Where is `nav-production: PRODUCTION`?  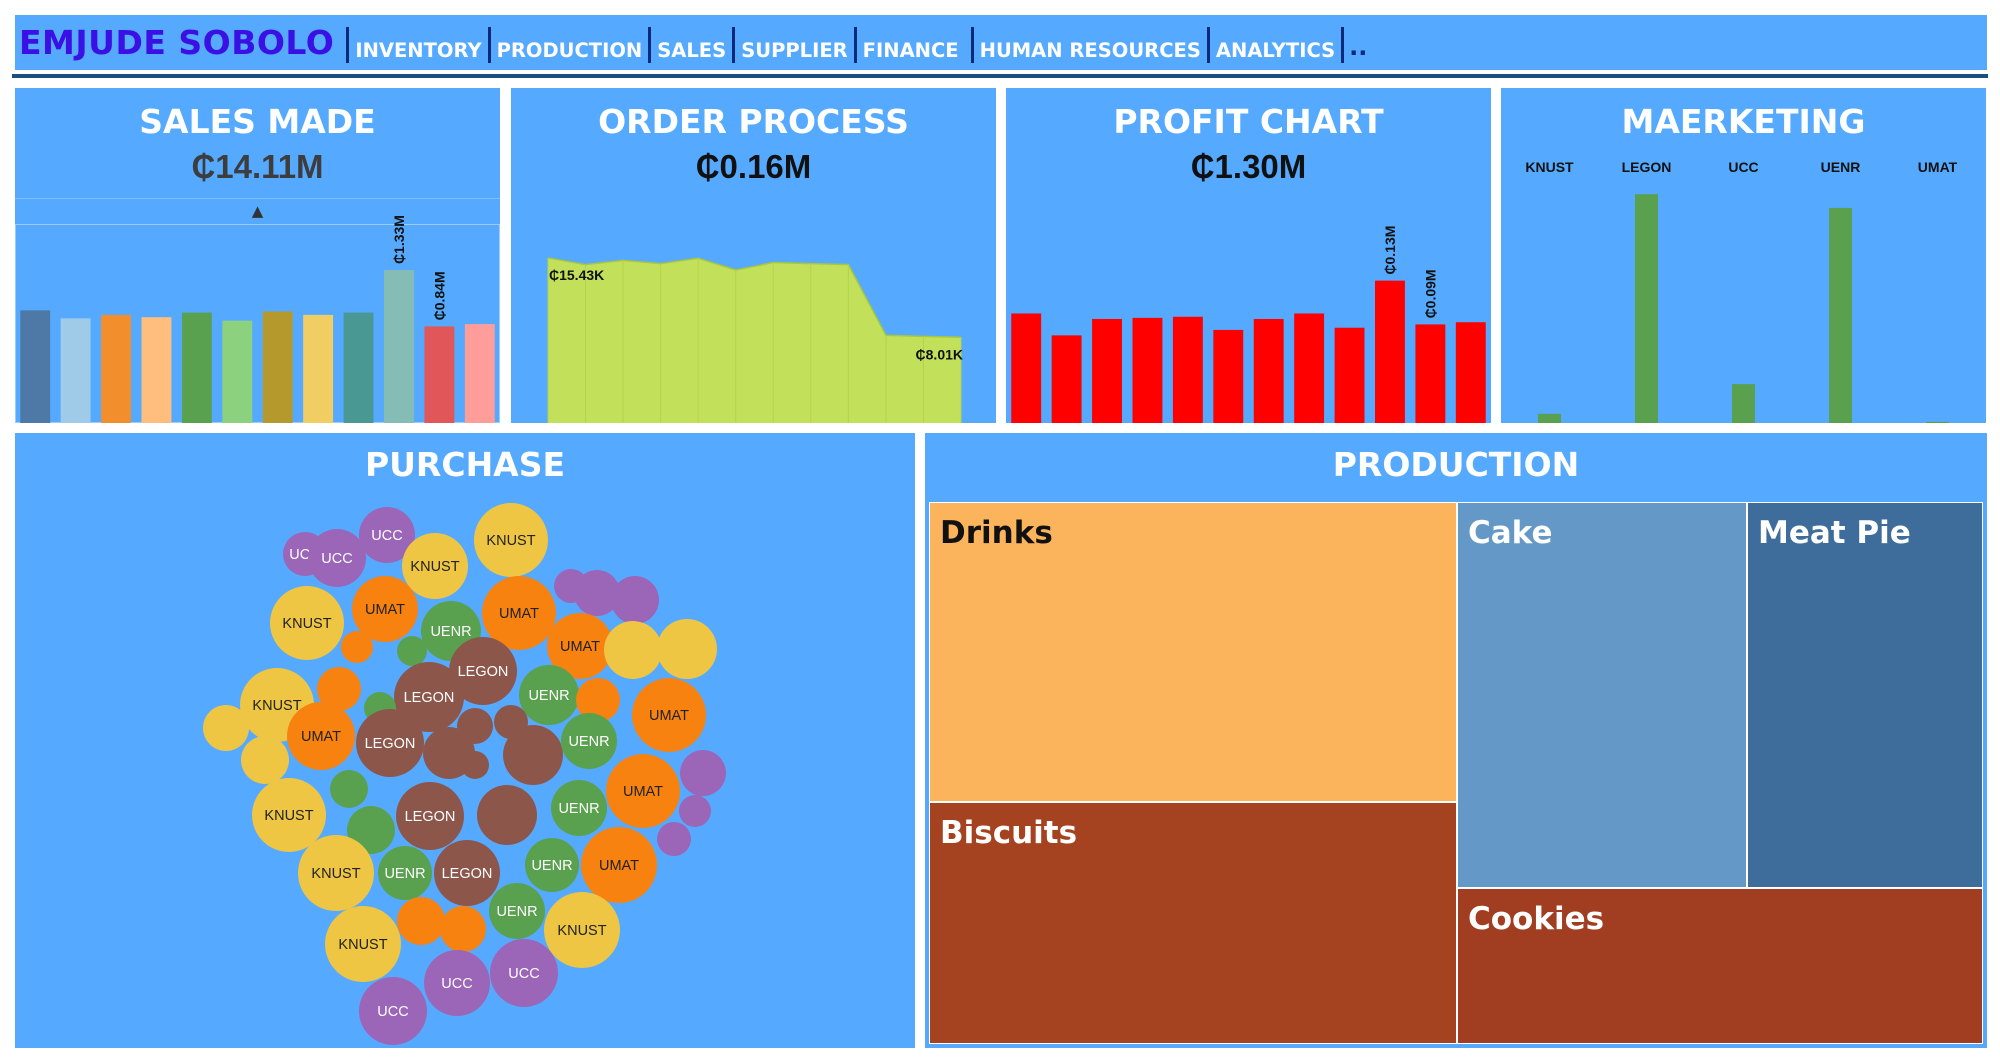 nav-production: PRODUCTION is located at coordinates (569, 50).